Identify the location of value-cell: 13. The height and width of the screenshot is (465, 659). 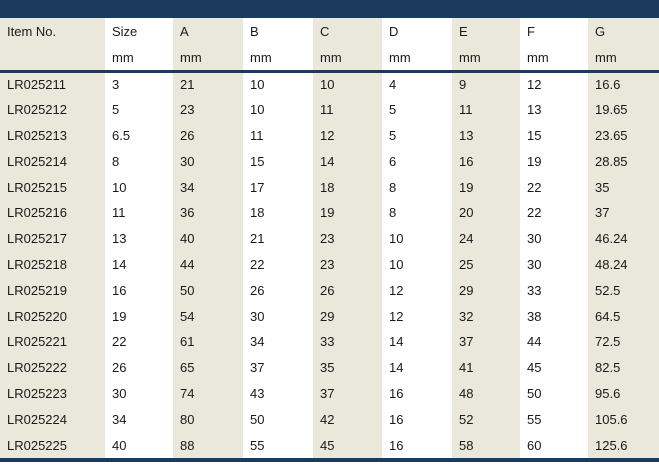
(534, 110).